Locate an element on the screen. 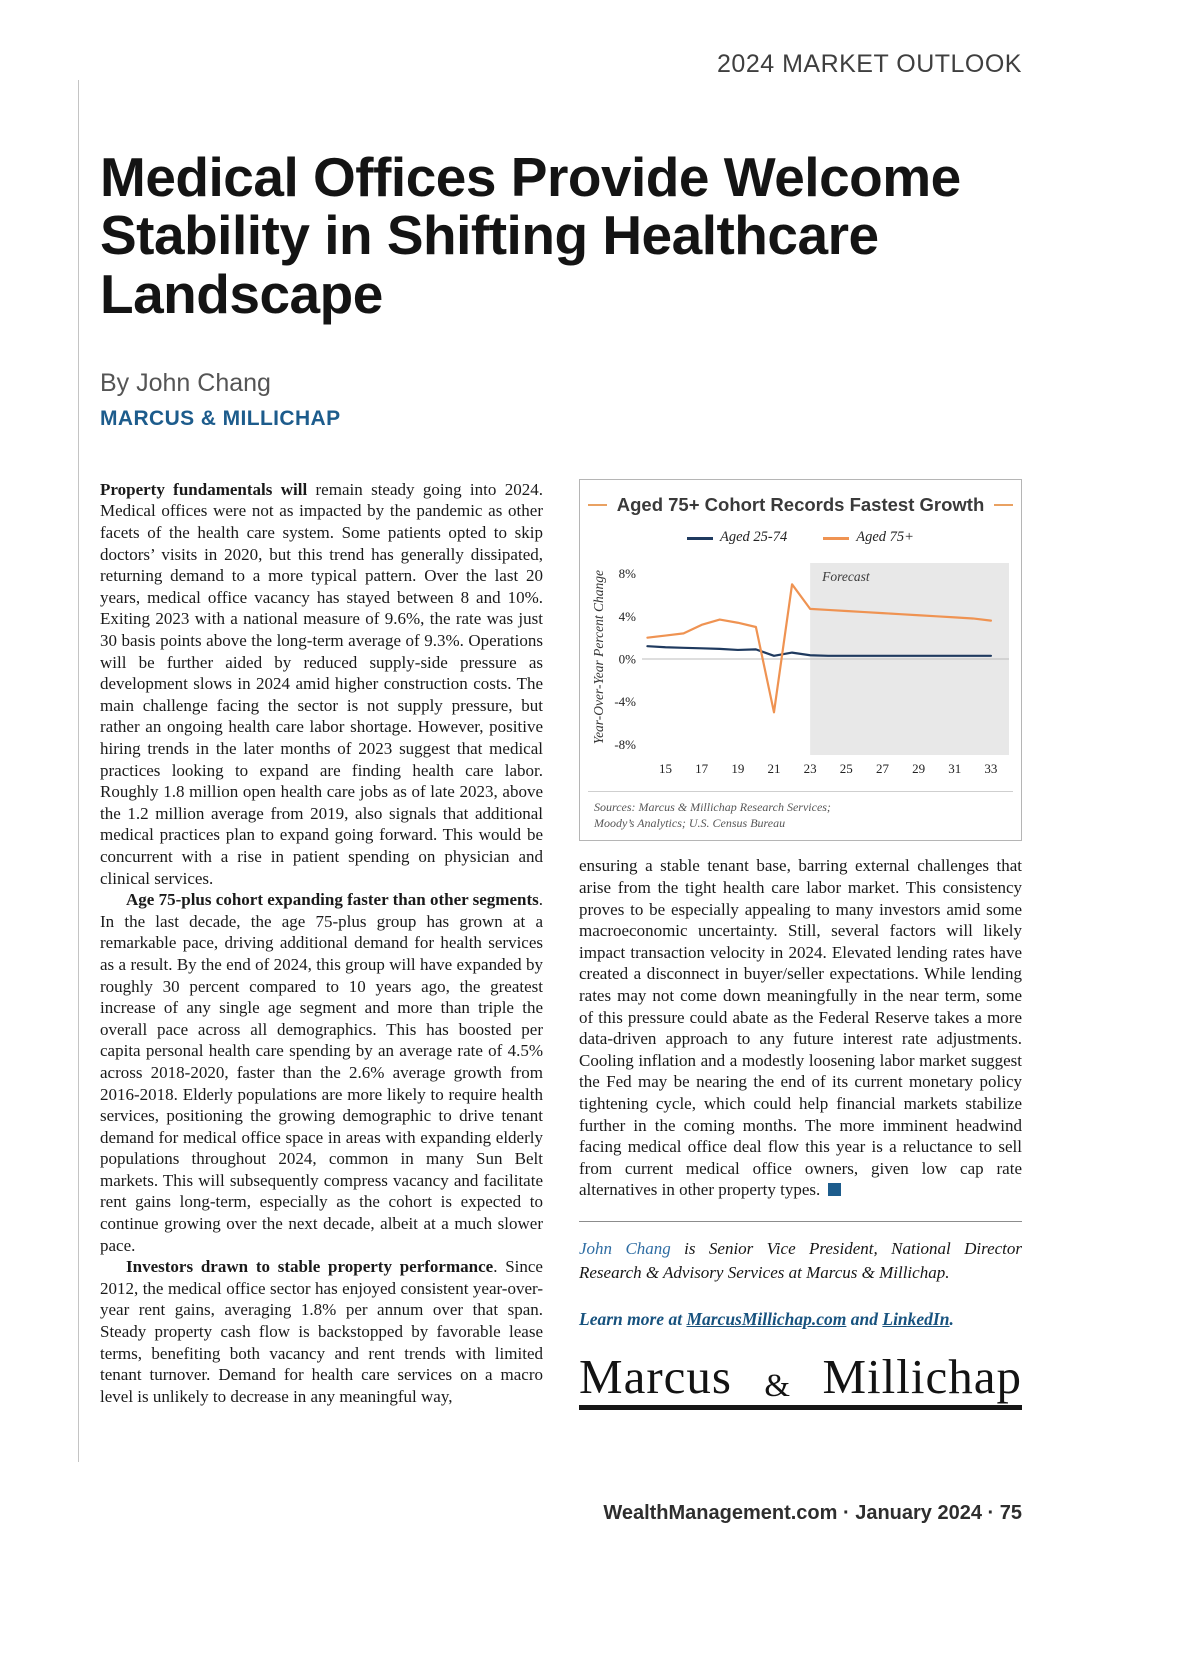 This screenshot has height=1680, width=1200. footer-text: WealthManagement.com · January 2024 · is located at coordinates (801, 1513).